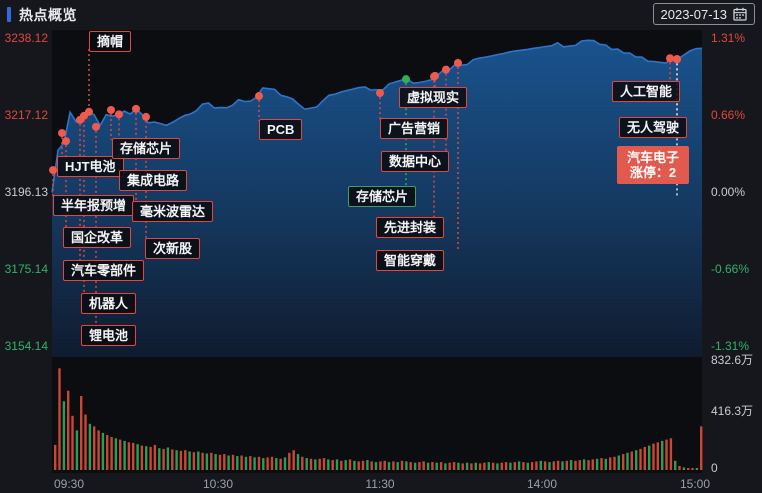 This screenshot has height=493, width=762. Describe the element at coordinates (153, 180) in the screenshot. I see `hot-topic-label: 集成电路` at that location.